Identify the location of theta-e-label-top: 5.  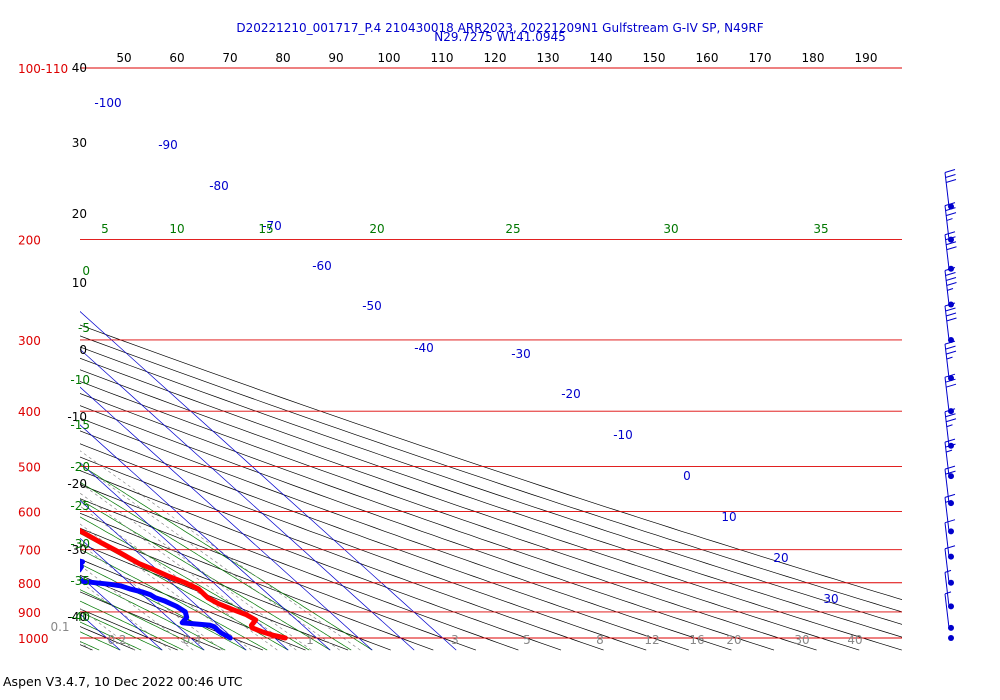
(105, 229).